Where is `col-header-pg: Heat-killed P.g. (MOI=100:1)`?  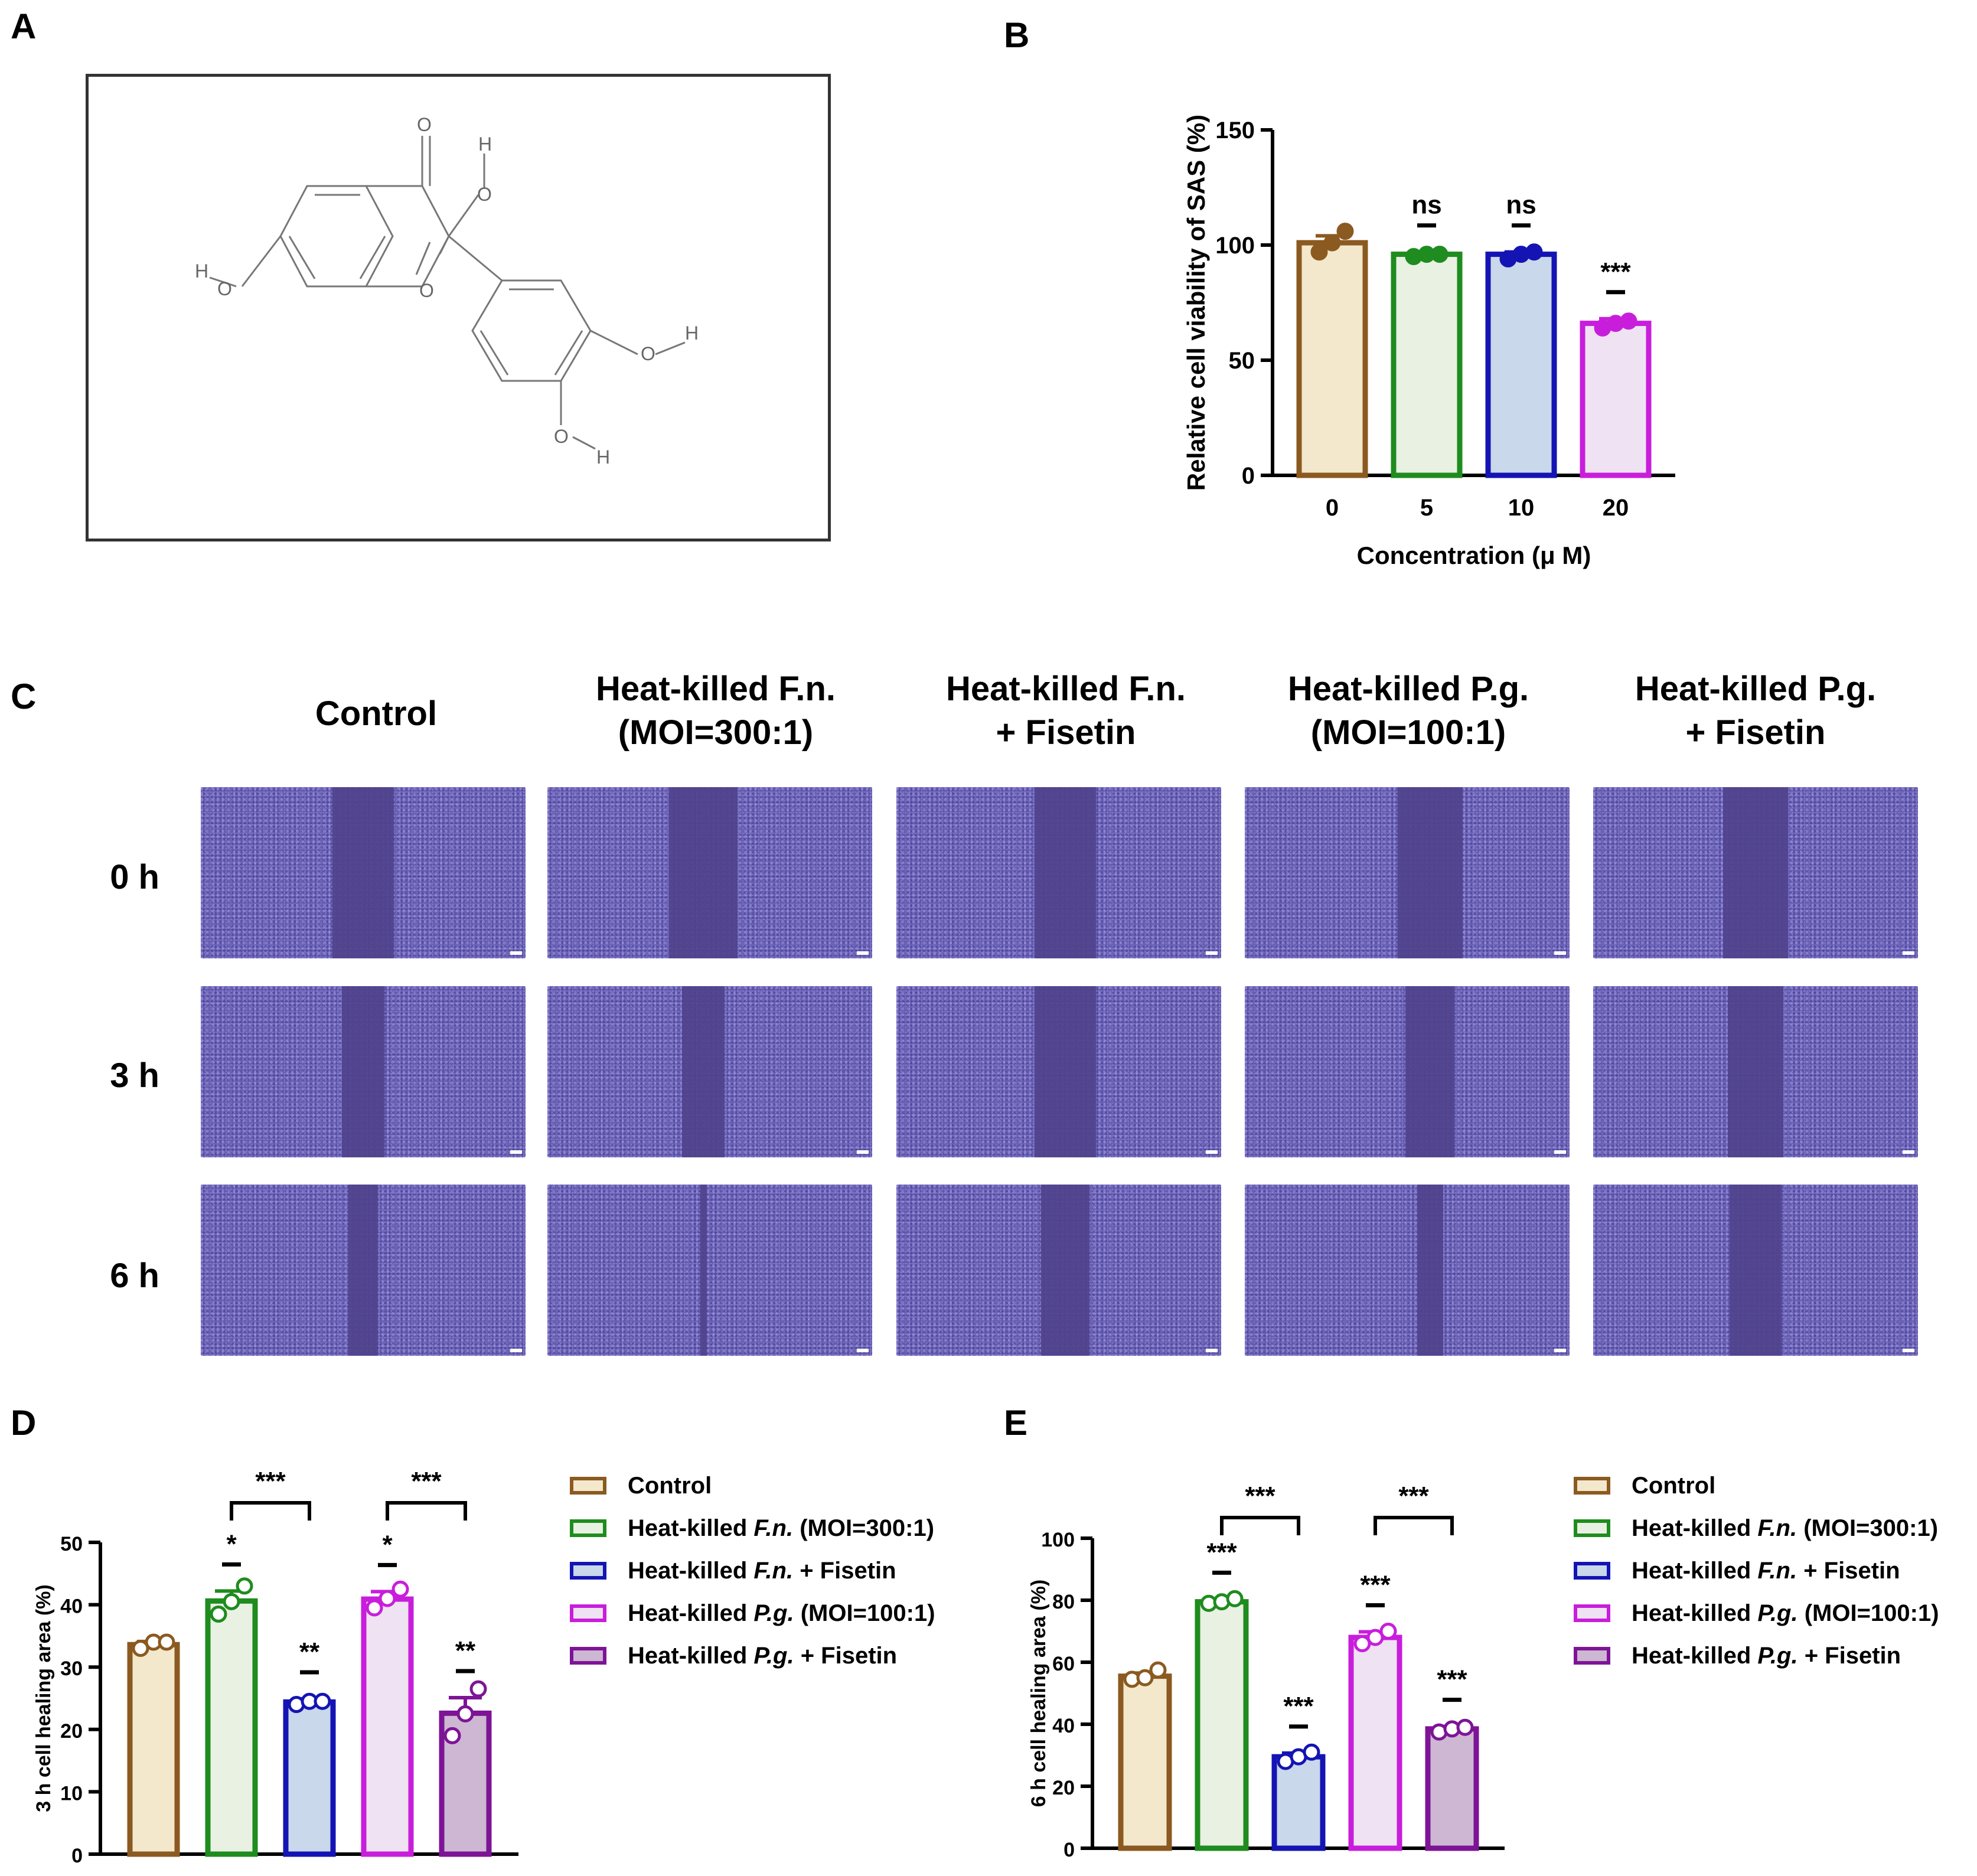 col-header-pg: Heat-killed P.g. (MOI=100:1) is located at coordinates (1408, 711).